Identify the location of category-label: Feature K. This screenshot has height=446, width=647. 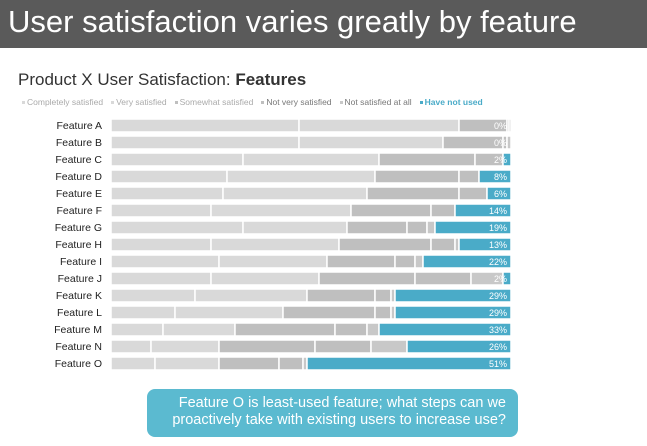
(79, 296).